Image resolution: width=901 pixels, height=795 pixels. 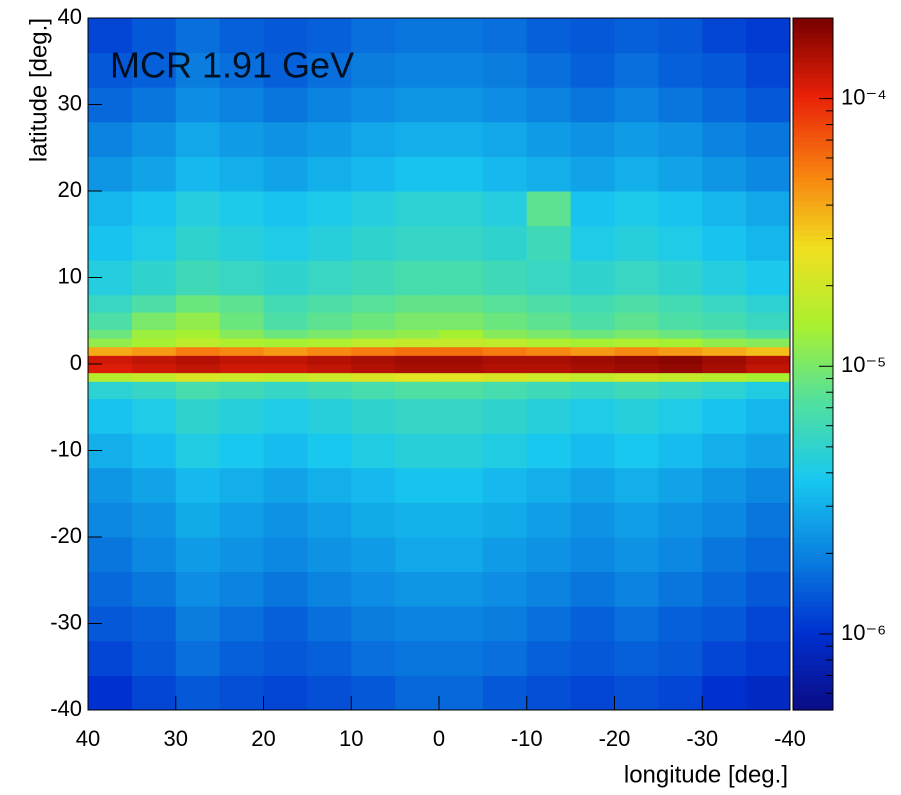 I want to click on x-tick-label: -20, so click(x=615, y=738).